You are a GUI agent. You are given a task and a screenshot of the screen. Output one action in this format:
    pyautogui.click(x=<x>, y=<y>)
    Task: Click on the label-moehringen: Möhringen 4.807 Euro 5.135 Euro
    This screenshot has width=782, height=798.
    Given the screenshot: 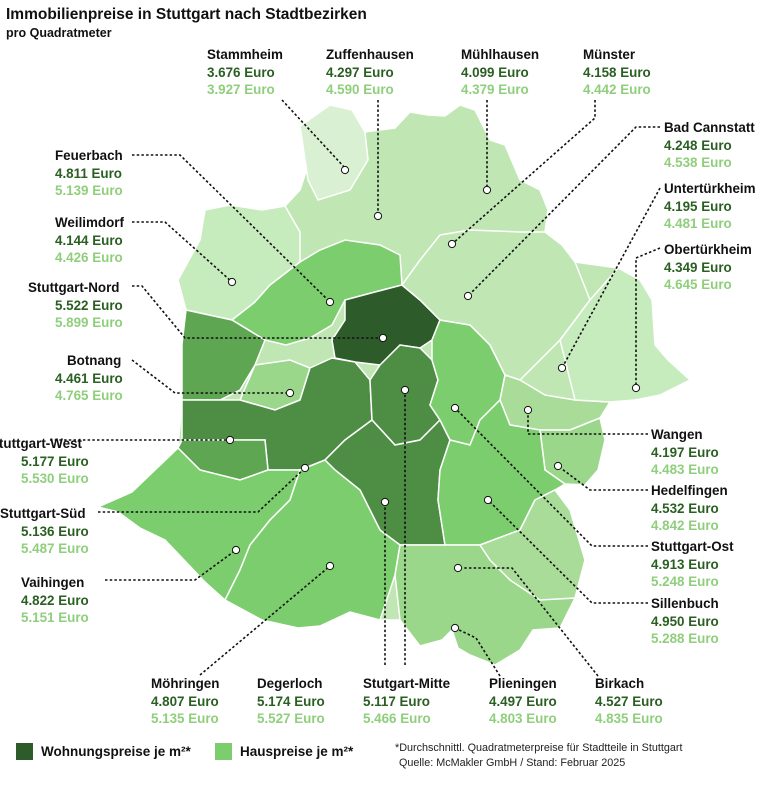 What is the action you would take?
    pyautogui.click(x=185, y=701)
    